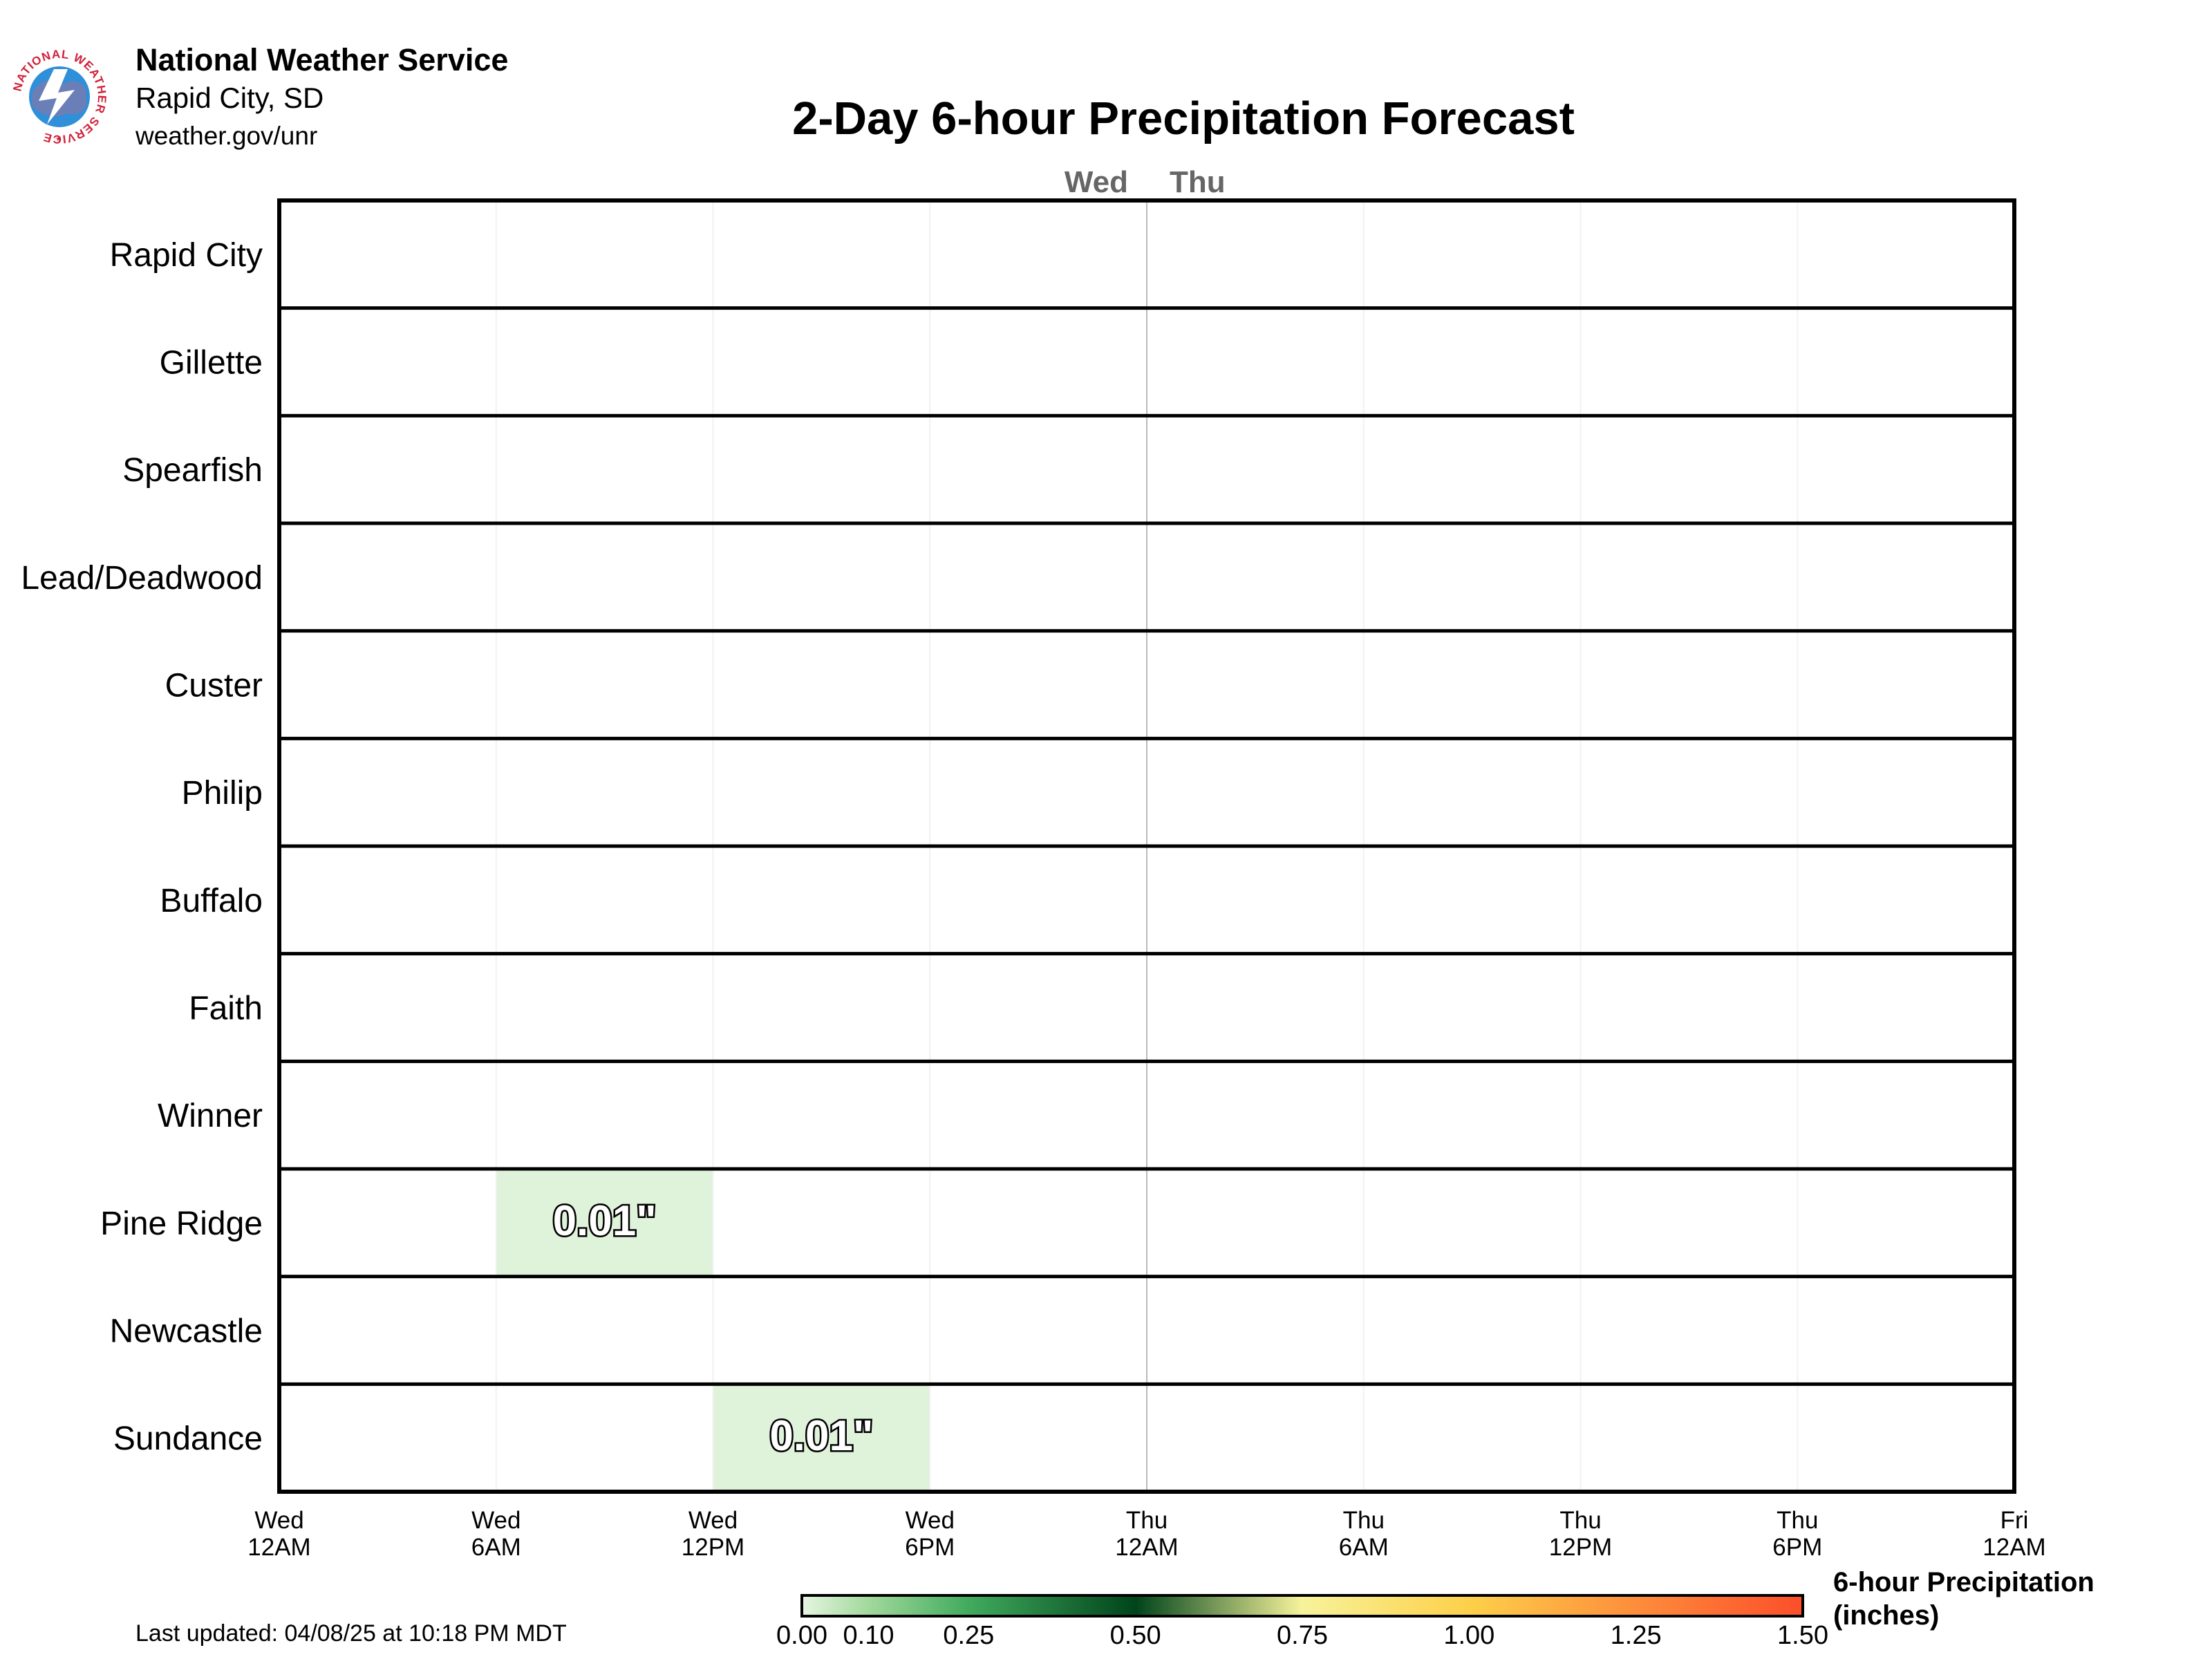 The image size is (2212, 1659). I want to click on colorbar-tick-label: 0.25, so click(969, 1635).